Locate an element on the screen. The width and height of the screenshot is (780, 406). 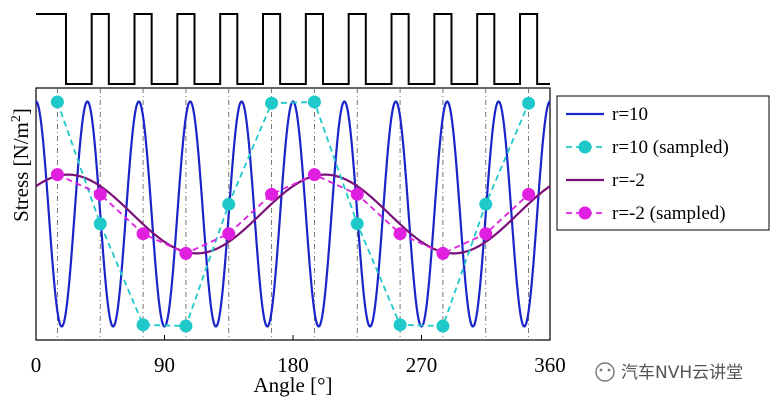
legend: r=10 r=10 (sampled) r=-2 r=-2 (sampled) is located at coordinates (663, 163).